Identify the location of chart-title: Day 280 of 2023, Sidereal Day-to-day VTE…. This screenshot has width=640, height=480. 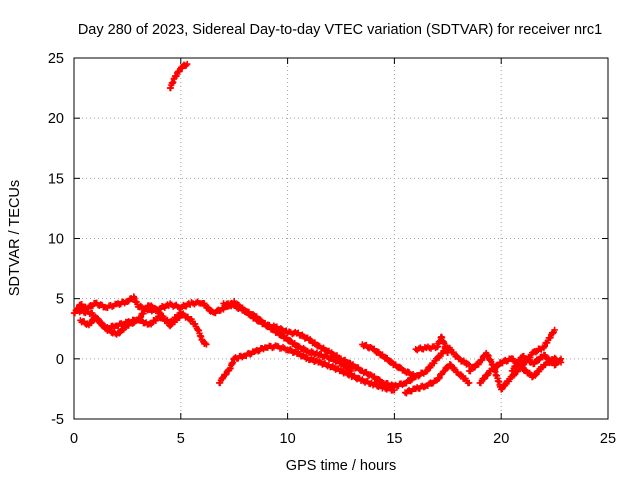
(340, 30).